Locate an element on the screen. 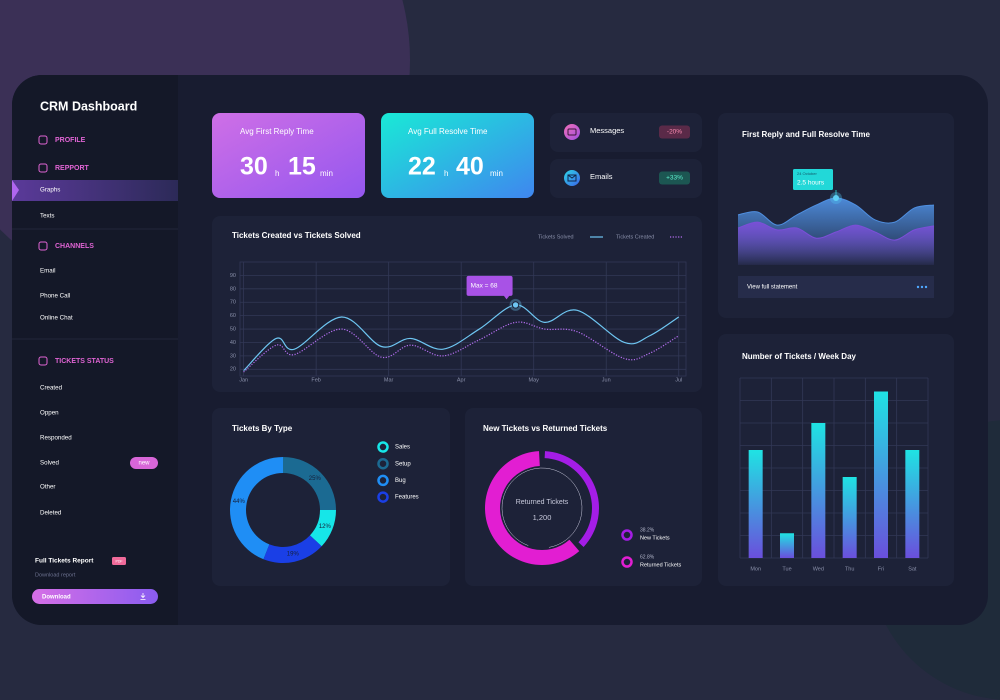  plot-frame is located at coordinates (463, 319).